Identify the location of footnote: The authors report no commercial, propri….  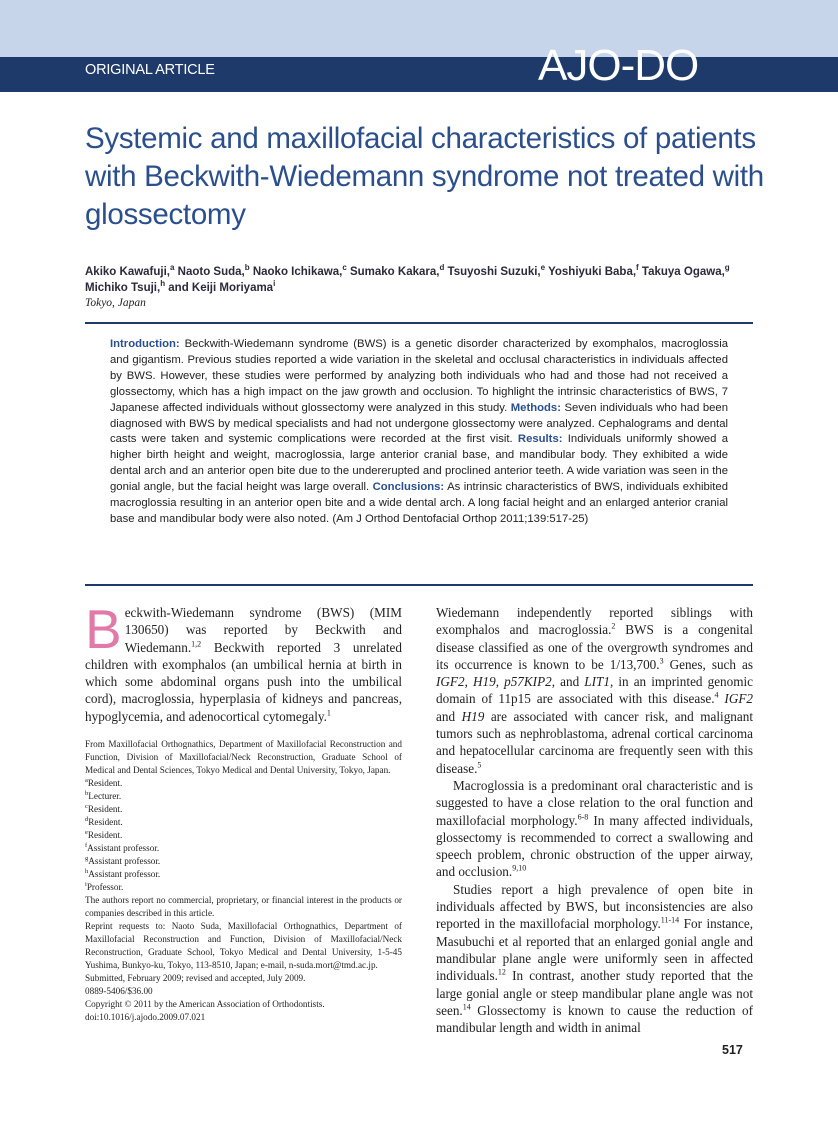
(243, 907).